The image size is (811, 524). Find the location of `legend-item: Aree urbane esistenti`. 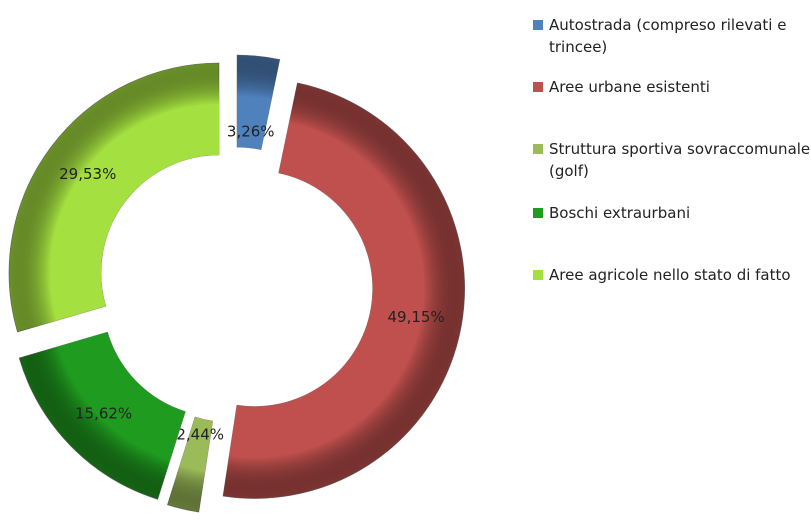

legend-item: Aree urbane esistenti is located at coordinates (672, 87).